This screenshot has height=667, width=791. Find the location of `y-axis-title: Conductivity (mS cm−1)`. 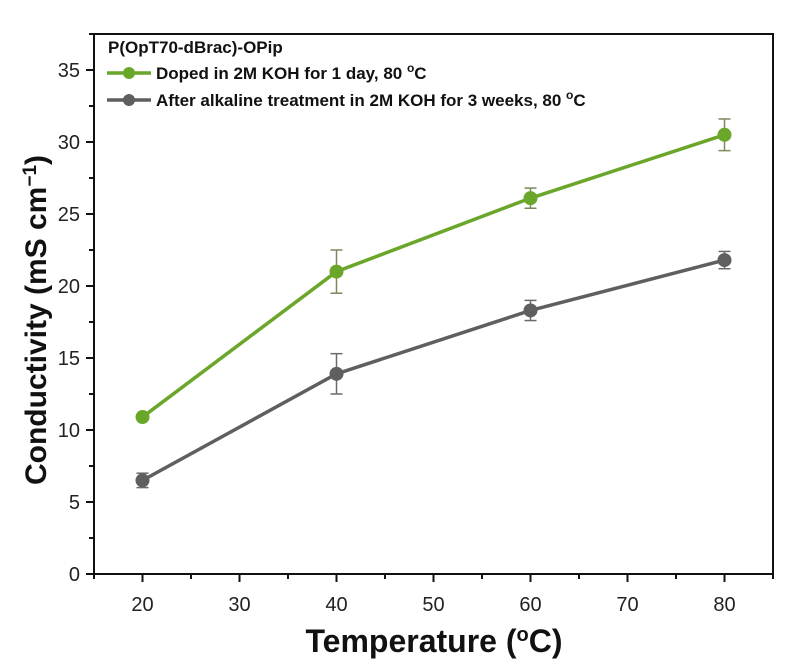

y-axis-title: Conductivity (mS cm−1) is located at coordinates (37, 320).